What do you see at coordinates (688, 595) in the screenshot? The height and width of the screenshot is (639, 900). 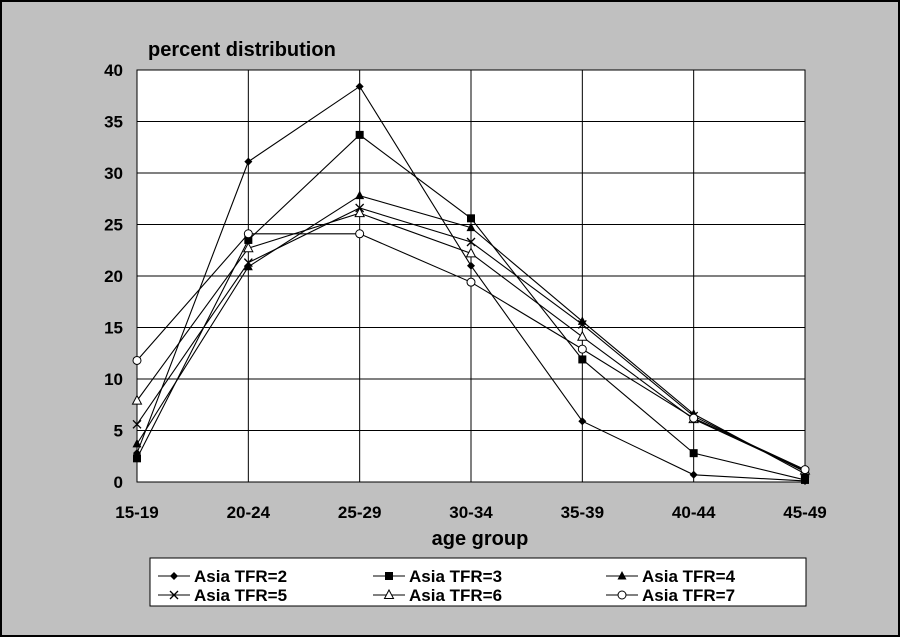 I see `legend-label: Asia TFR=7` at bounding box center [688, 595].